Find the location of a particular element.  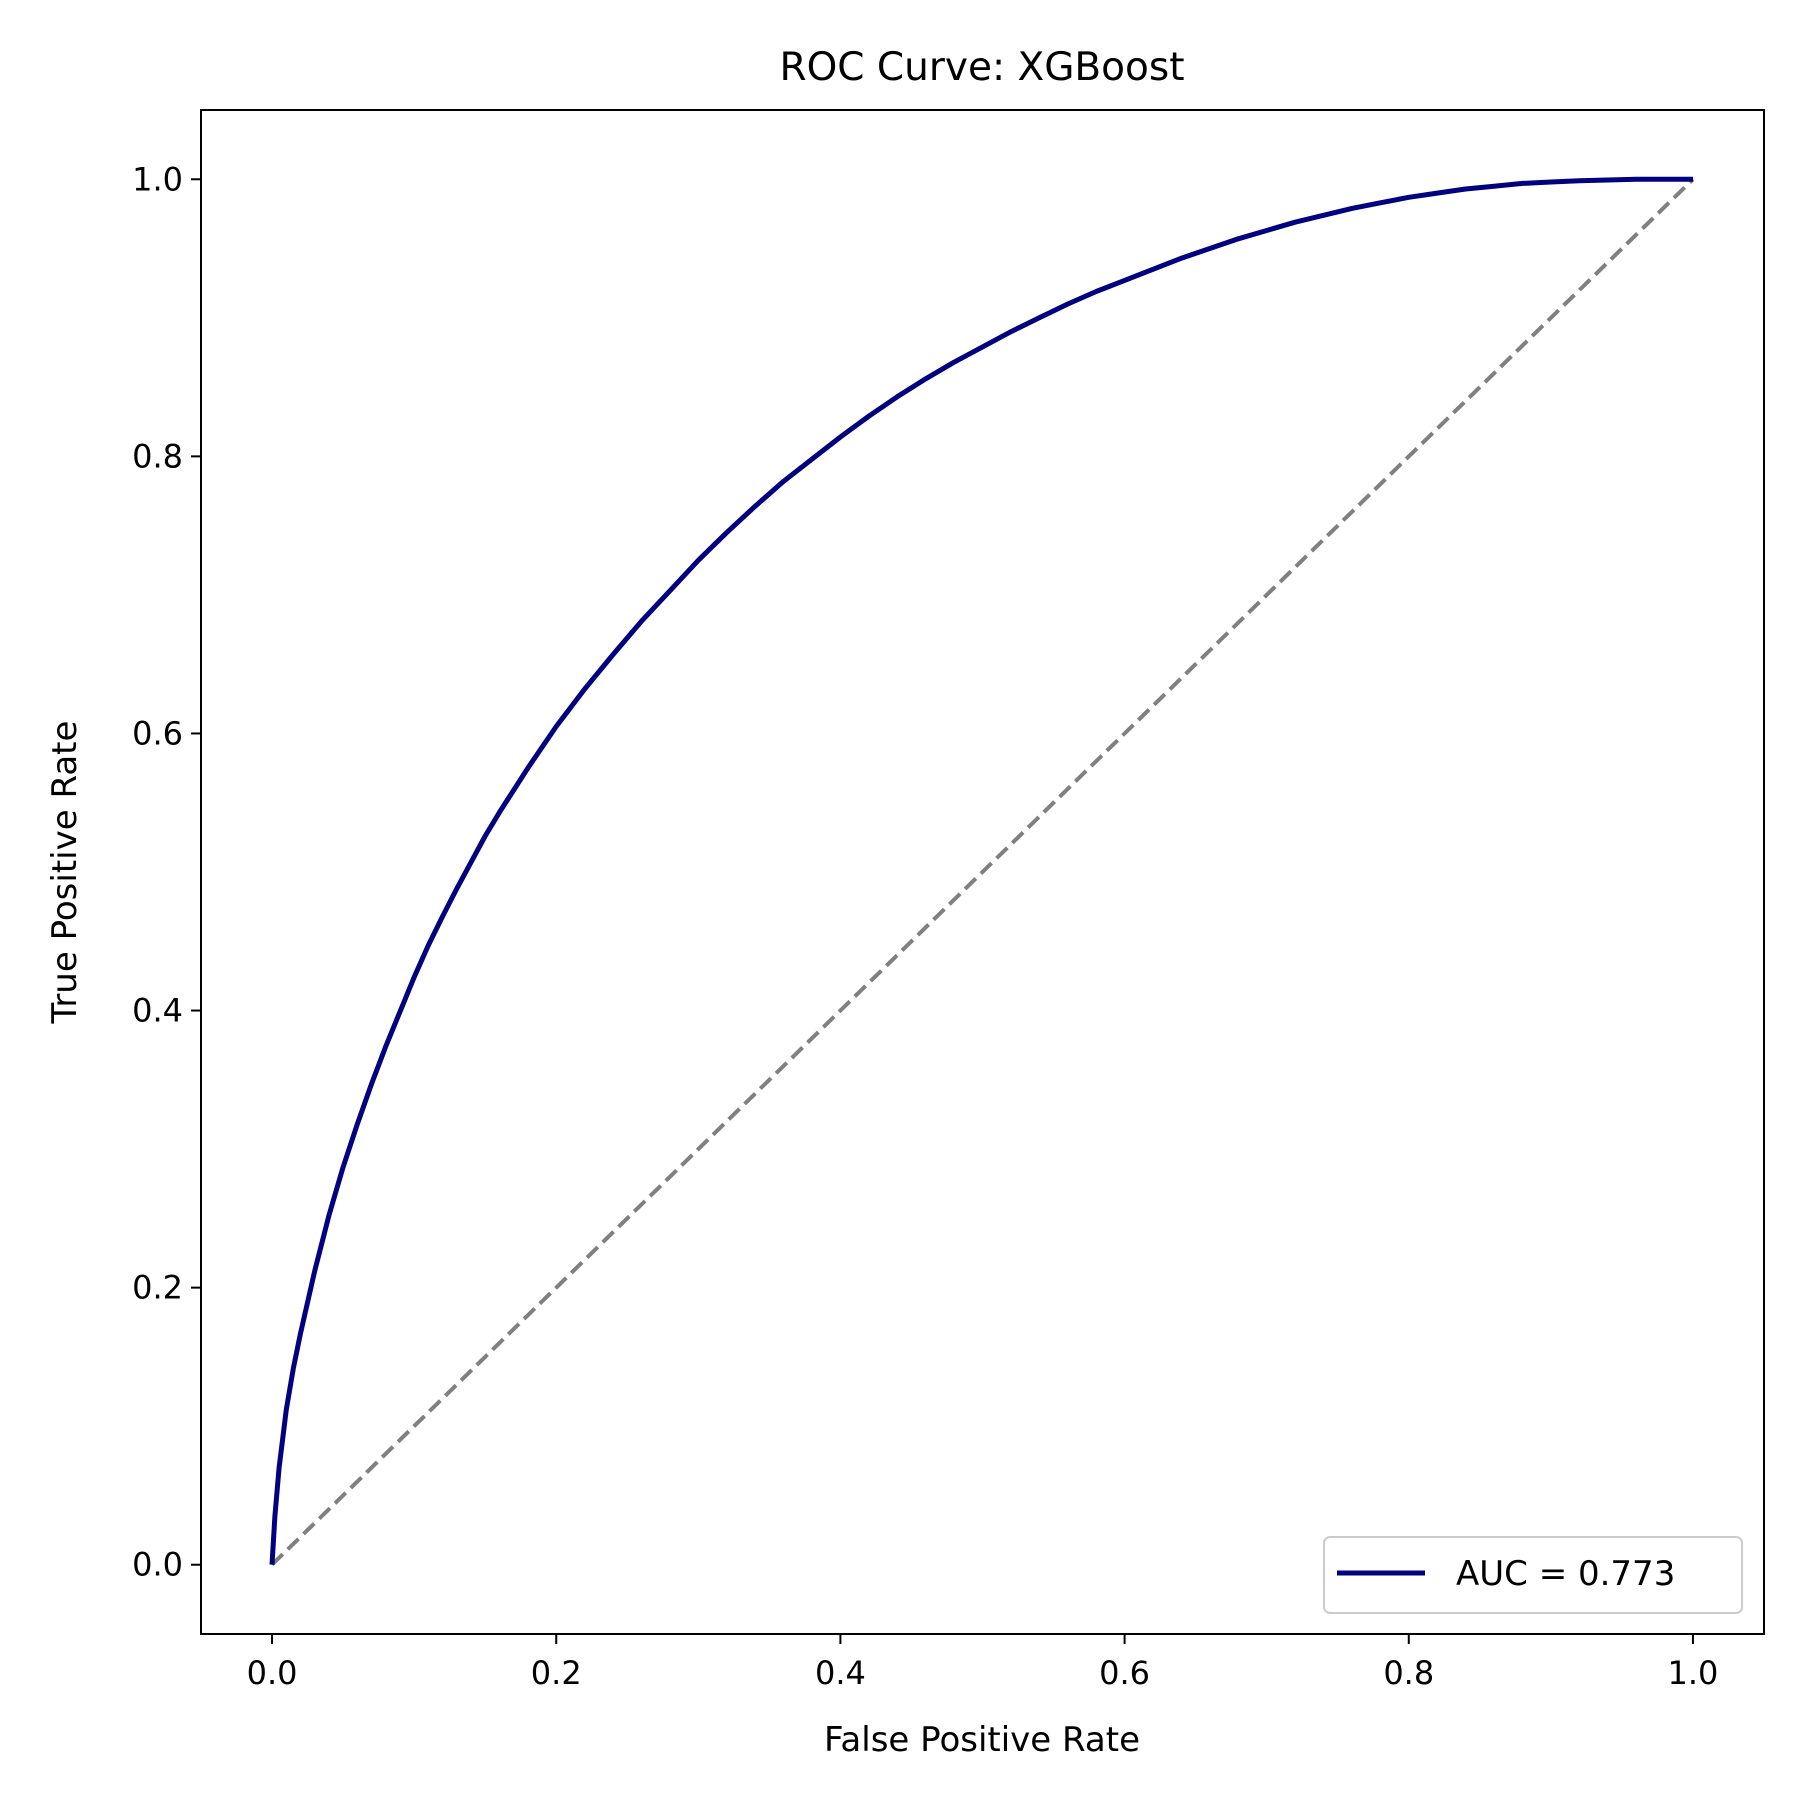

legend-label: AUC = 0.773 is located at coordinates (1565, 1574).